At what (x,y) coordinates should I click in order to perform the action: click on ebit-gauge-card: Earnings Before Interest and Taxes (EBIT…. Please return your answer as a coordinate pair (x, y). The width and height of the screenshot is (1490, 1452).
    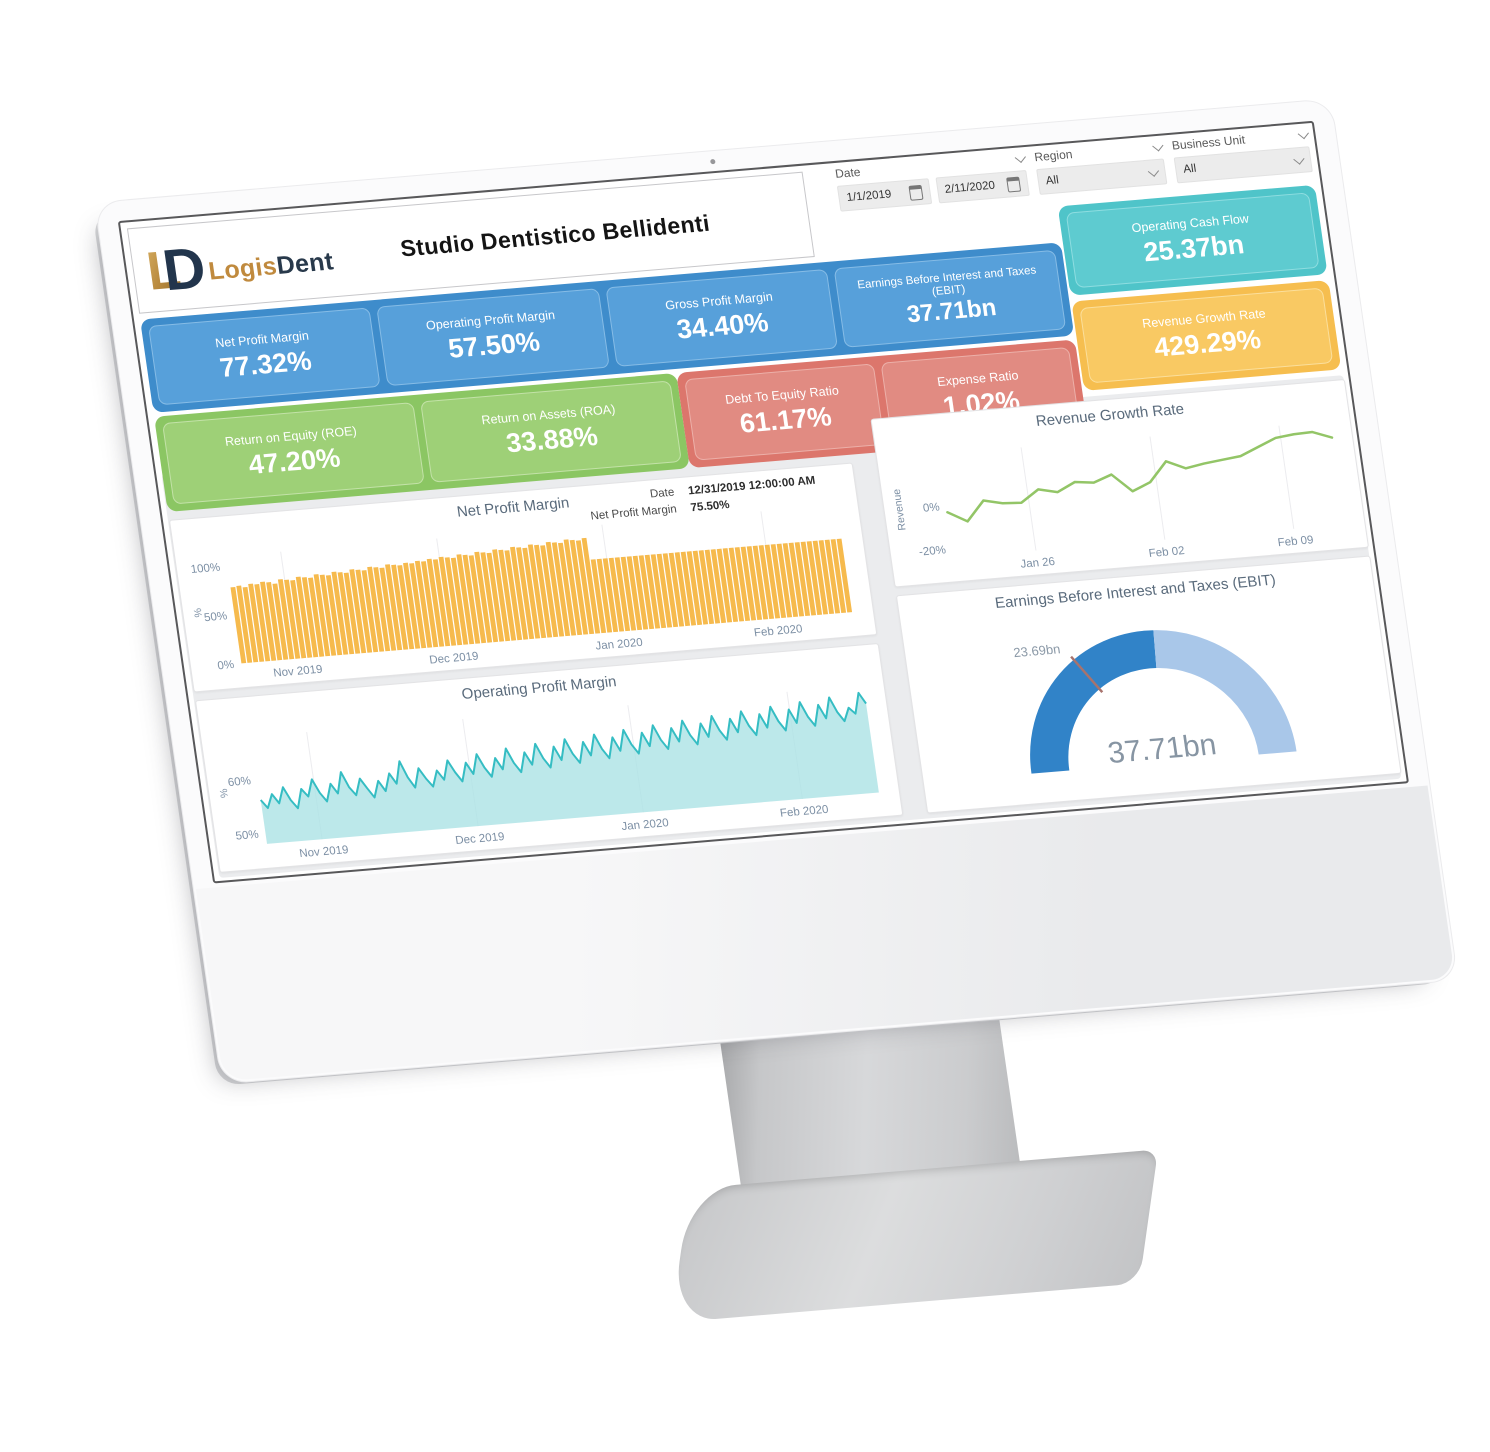
    Looking at the image, I should click on (1148, 684).